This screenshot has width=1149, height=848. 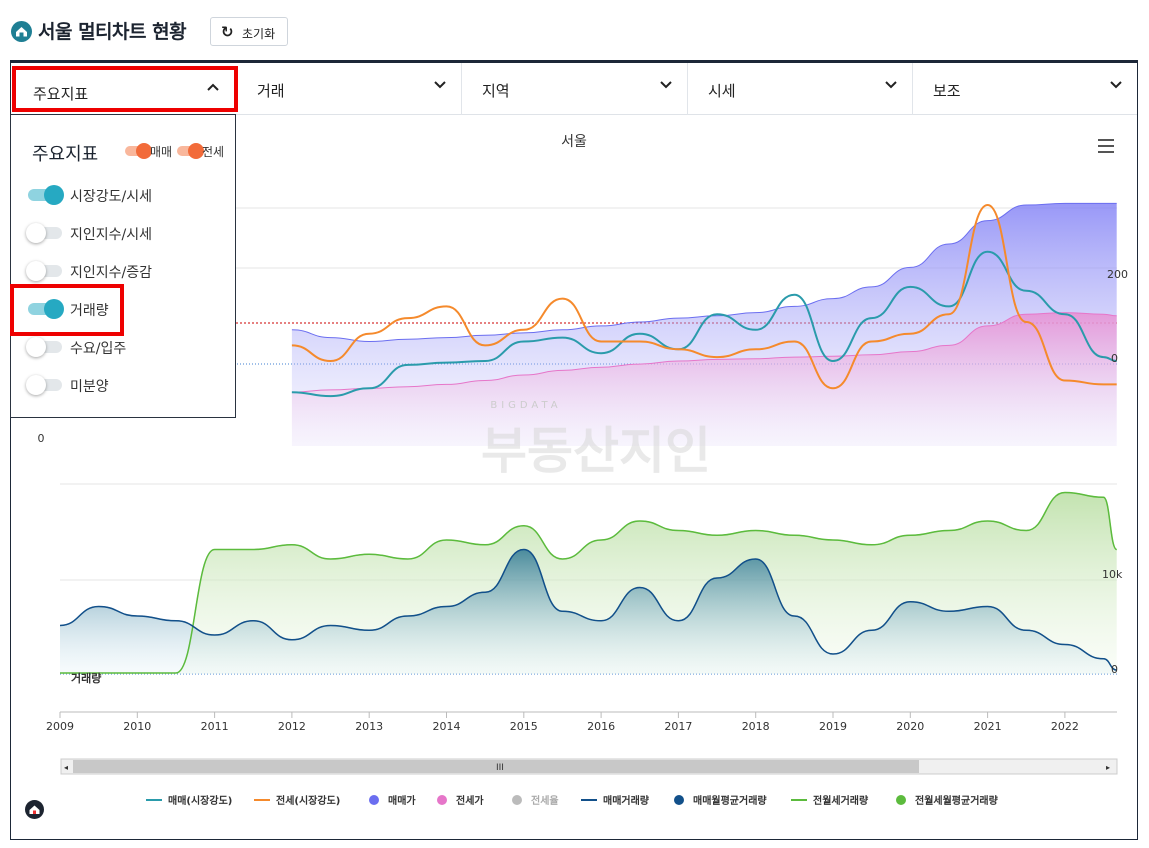 I want to click on x-tick-label: 2011, so click(x=215, y=726).